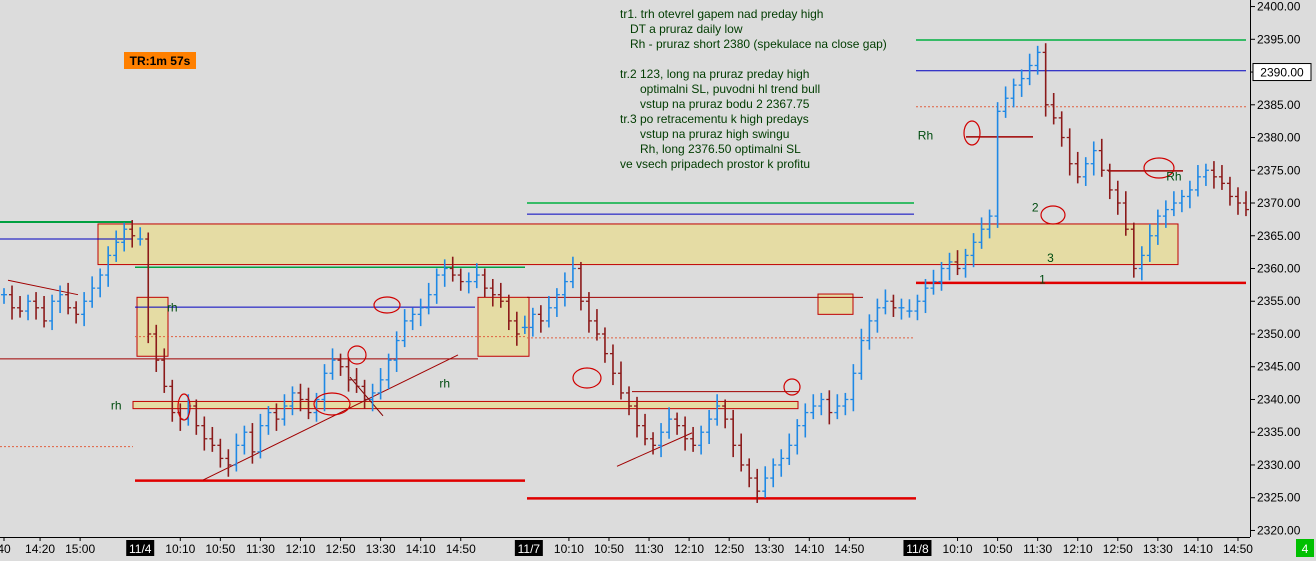 The image size is (1316, 561). I want to click on trade-note-line: tr.2 123, long na pruraz preday high, so click(714, 74).